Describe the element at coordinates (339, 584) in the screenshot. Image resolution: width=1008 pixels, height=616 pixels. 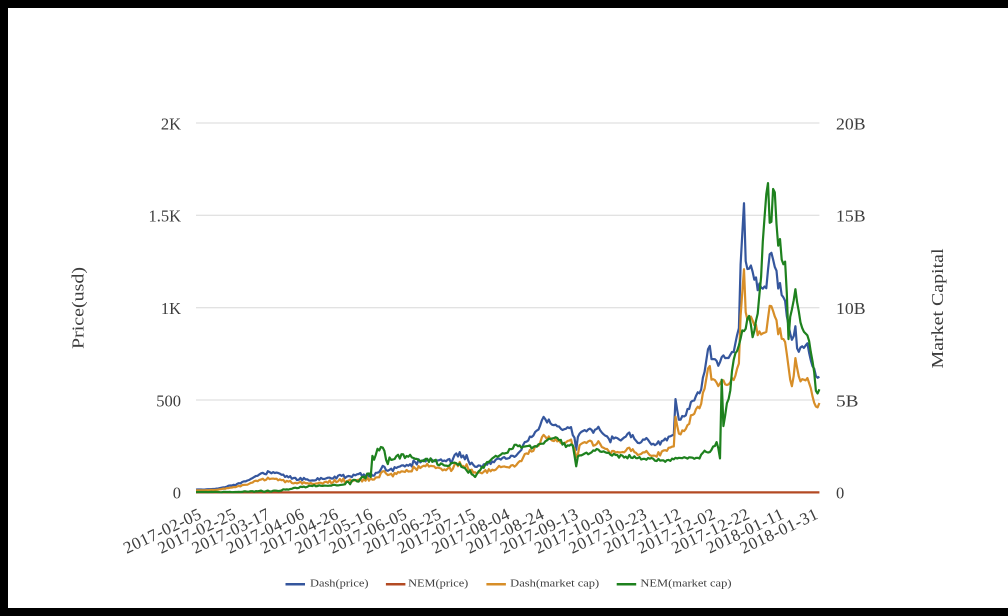
I see `svg-text: Dash(price)` at that location.